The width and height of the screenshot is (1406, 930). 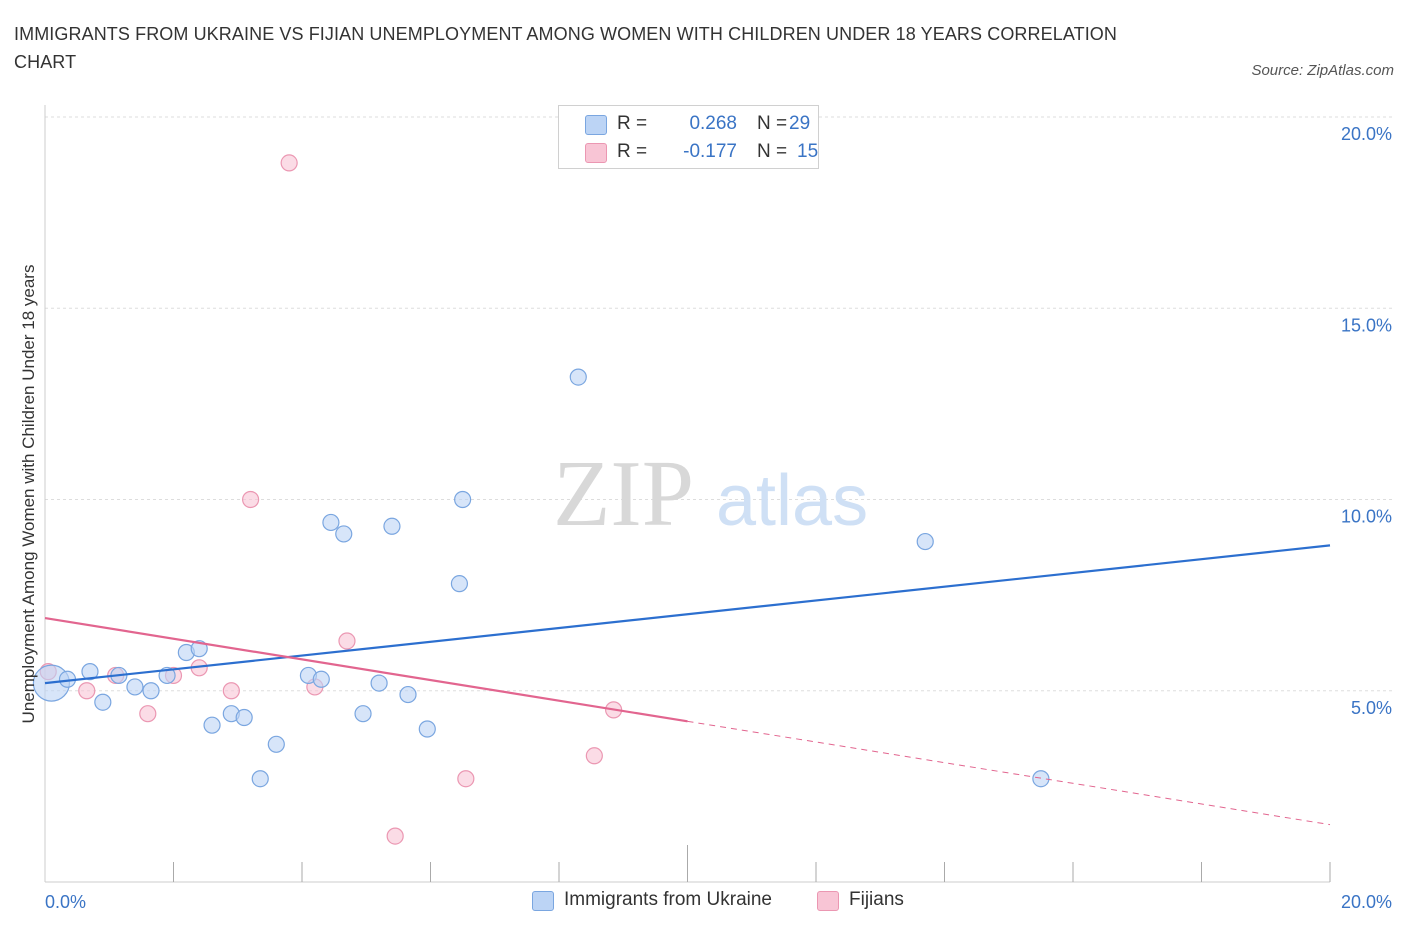 What do you see at coordinates (623, 494) in the screenshot?
I see `watermark-zip: ZIP` at bounding box center [623, 494].